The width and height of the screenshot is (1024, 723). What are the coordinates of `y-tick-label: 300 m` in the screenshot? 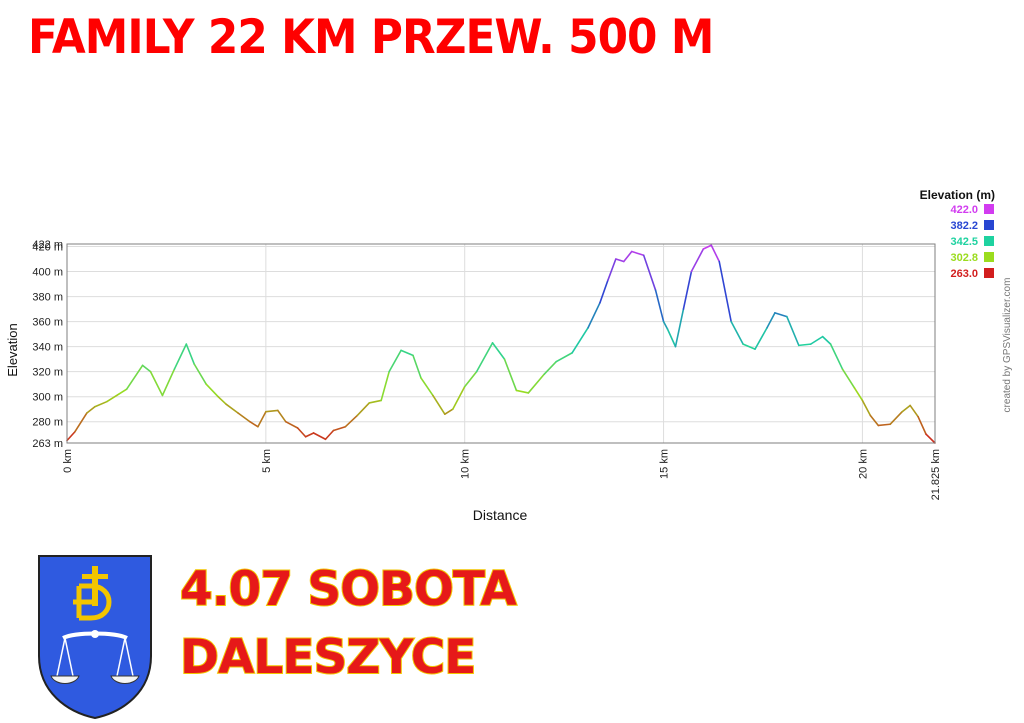 It's located at (47, 398).